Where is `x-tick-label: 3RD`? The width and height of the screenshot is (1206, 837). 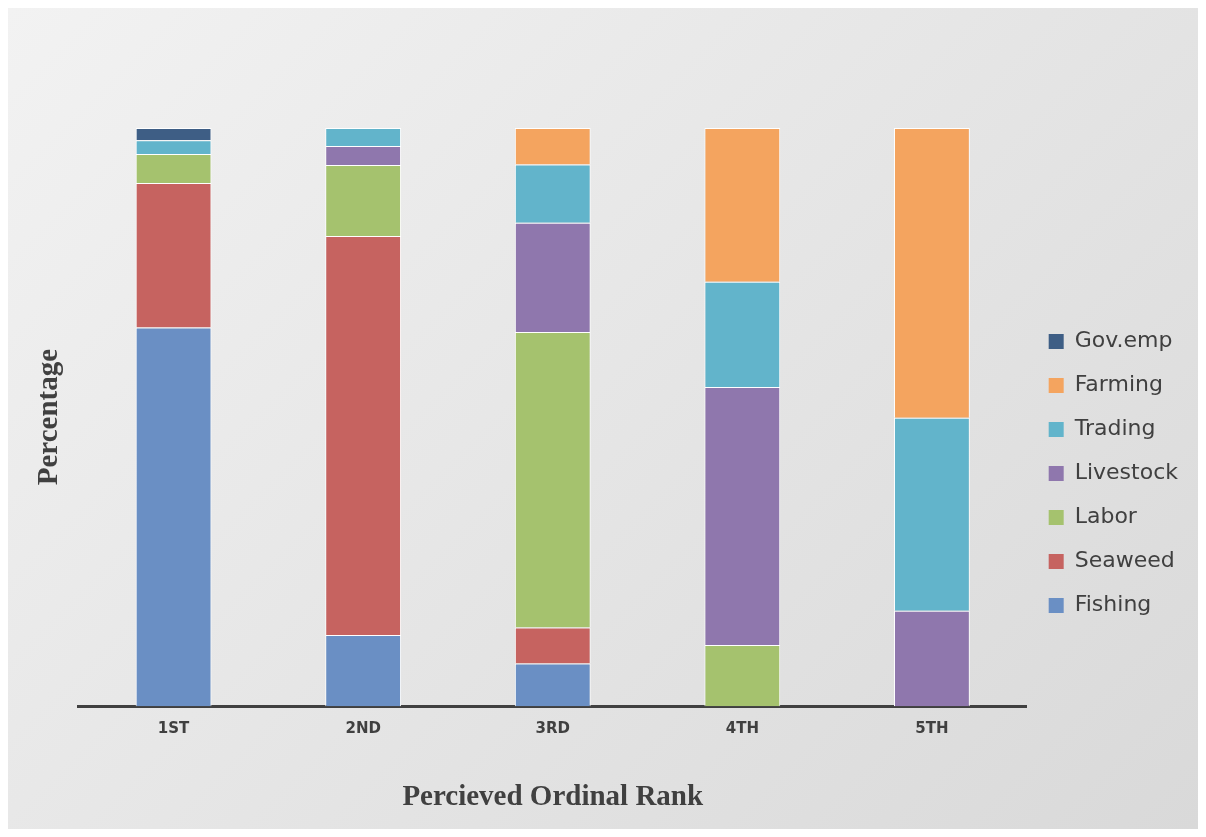 x-tick-label: 3RD is located at coordinates (552, 728).